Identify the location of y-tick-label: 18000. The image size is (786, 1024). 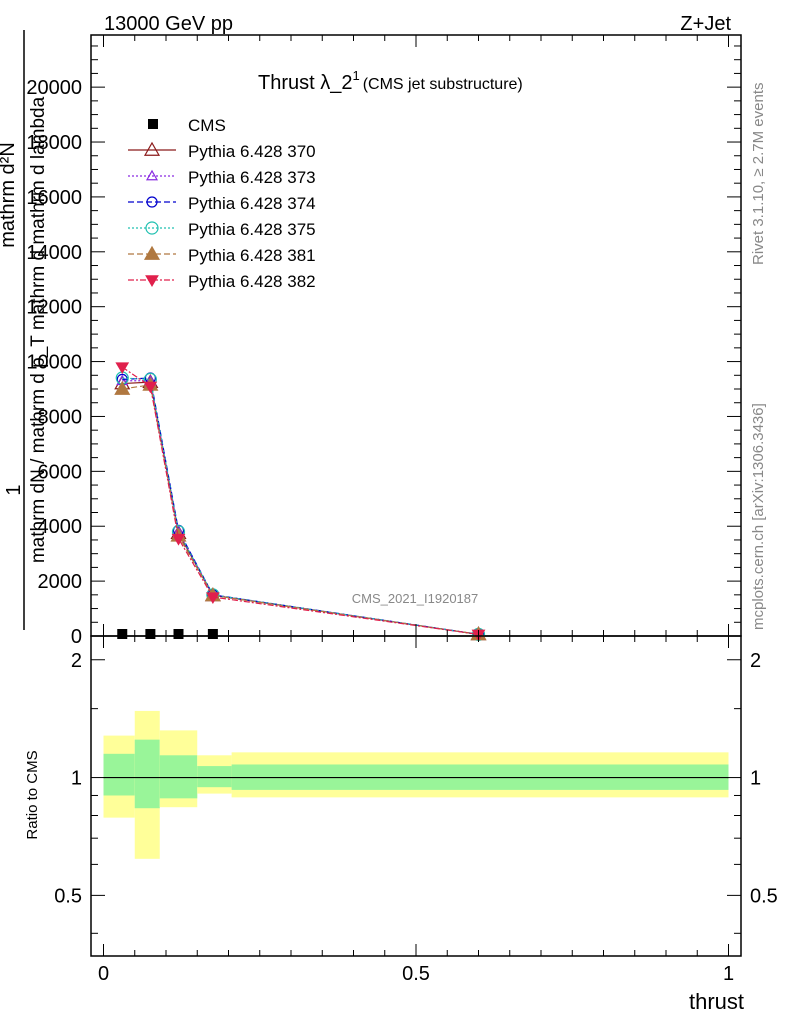
(54, 143).